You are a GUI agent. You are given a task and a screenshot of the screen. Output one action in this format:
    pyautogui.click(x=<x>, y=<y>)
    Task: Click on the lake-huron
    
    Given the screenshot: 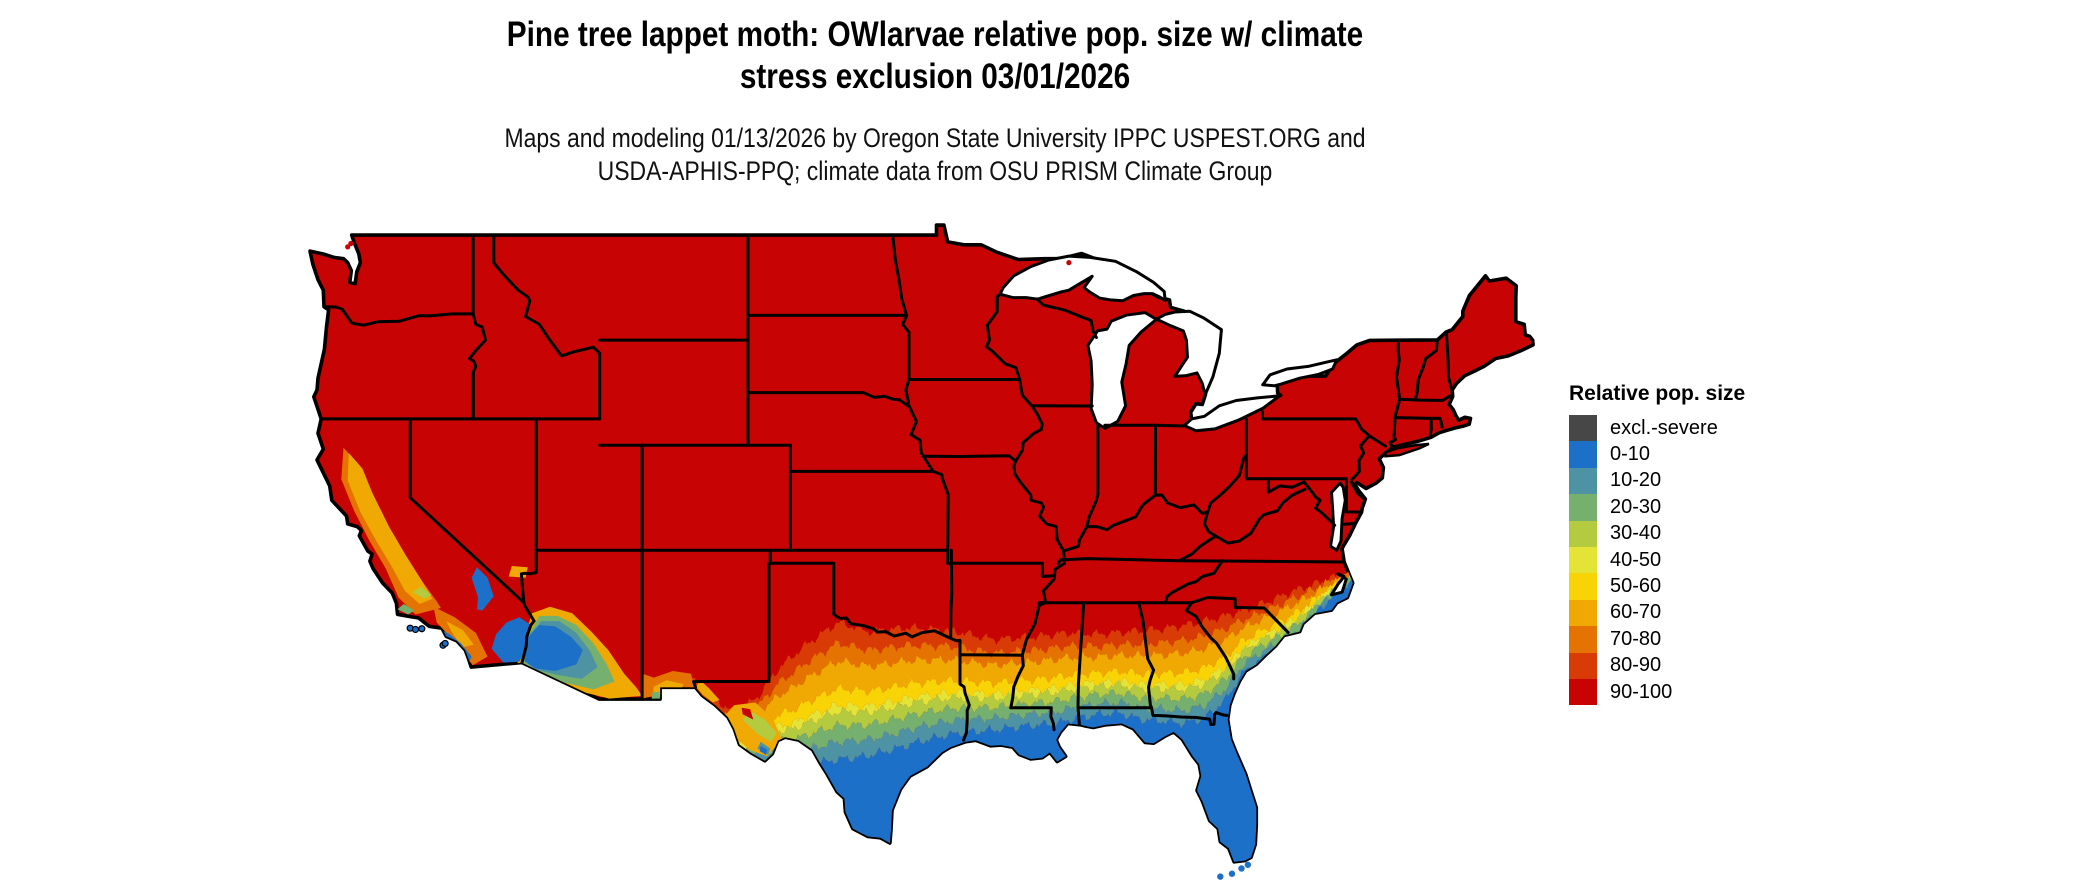 What is the action you would take?
    pyautogui.click(x=1188, y=352)
    